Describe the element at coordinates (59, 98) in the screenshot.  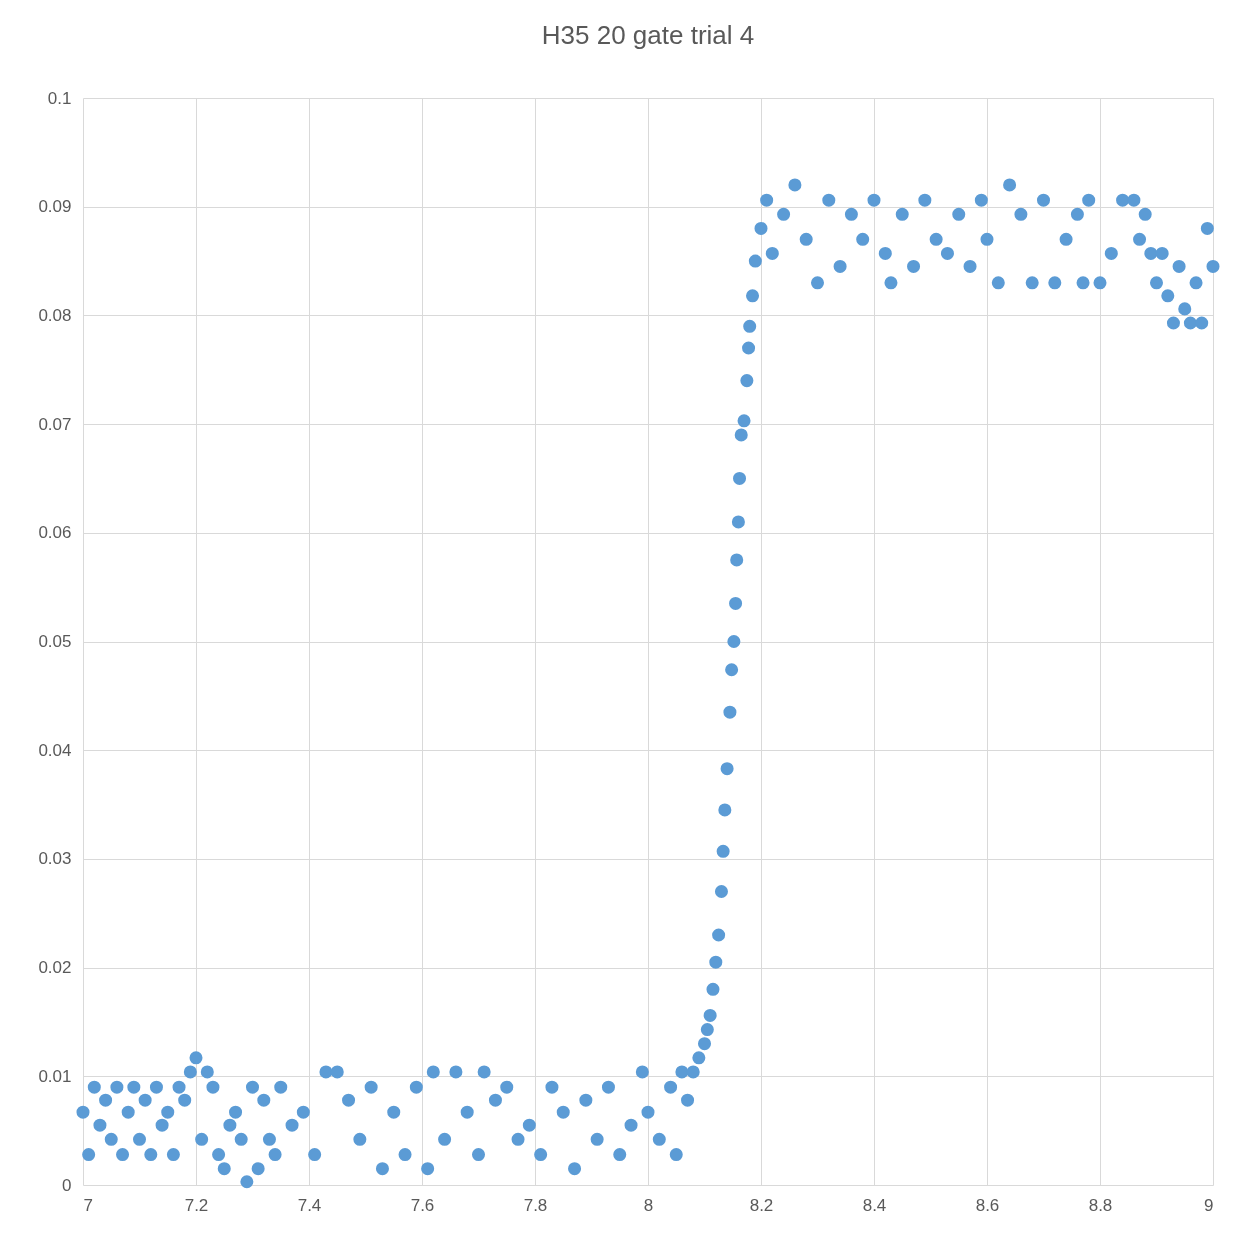
I see `y-tick-label: 0.1` at that location.